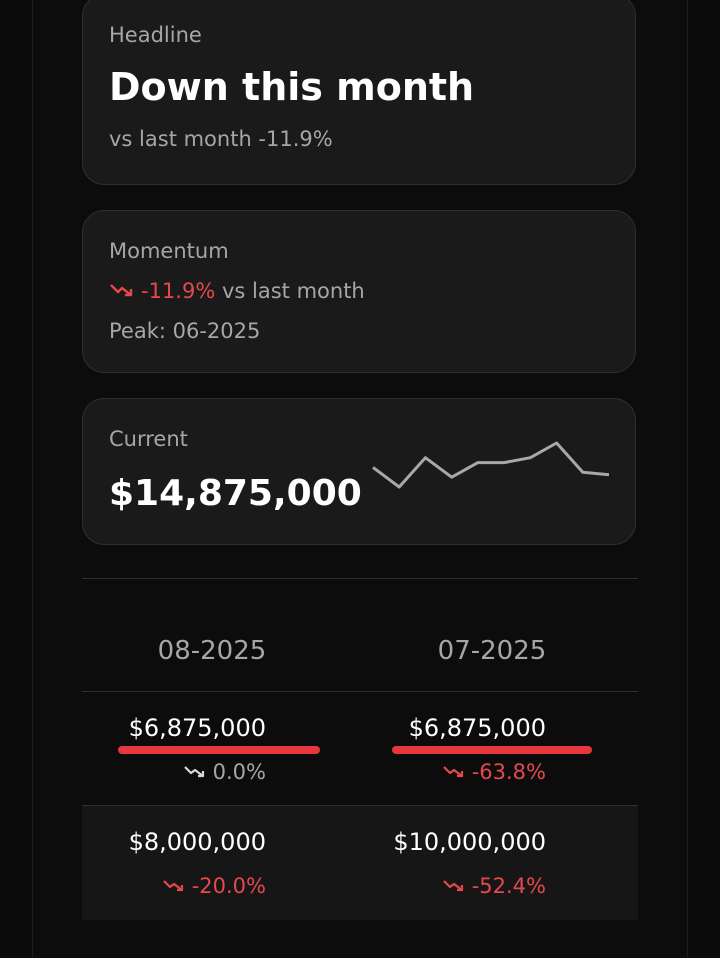  What do you see at coordinates (492, 651) in the screenshot?
I see `column-header-07-2025: 07-2025` at bounding box center [492, 651].